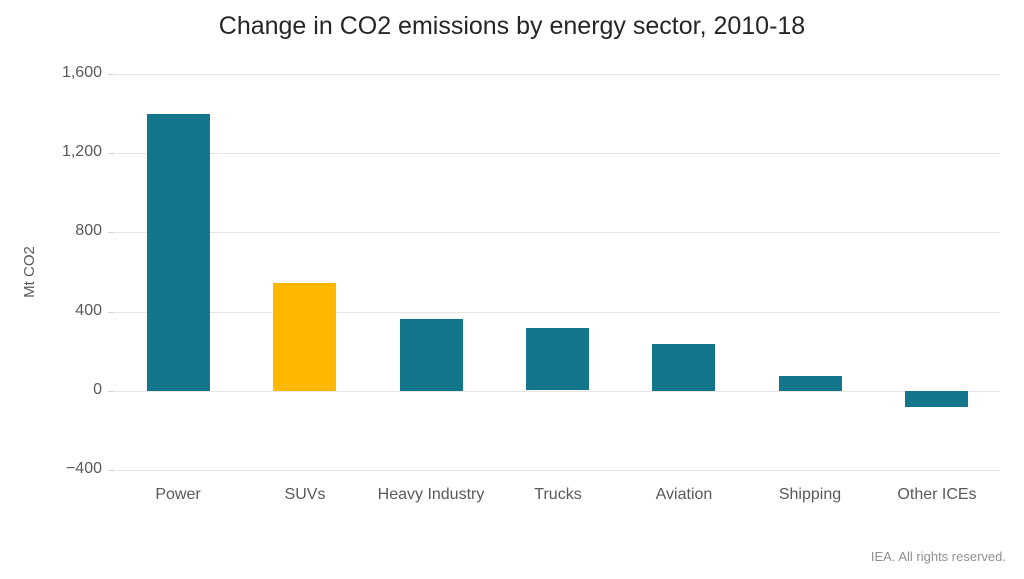 The image size is (1024, 579). I want to click on bar-other-ices, so click(936, 399).